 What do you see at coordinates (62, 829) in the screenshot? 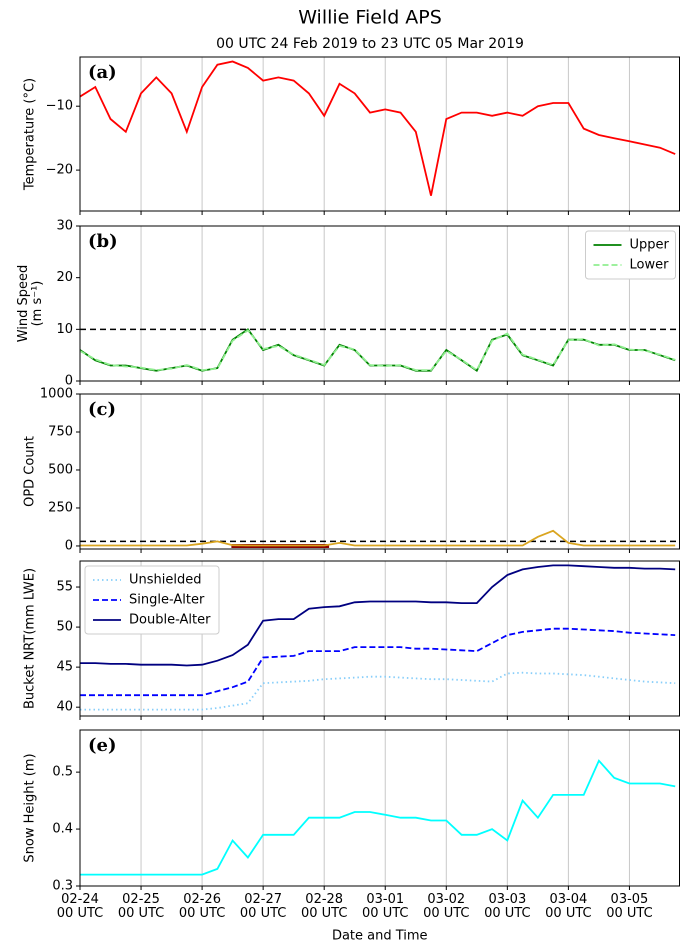
I see `y-tick-label: 0.4` at bounding box center [62, 829].